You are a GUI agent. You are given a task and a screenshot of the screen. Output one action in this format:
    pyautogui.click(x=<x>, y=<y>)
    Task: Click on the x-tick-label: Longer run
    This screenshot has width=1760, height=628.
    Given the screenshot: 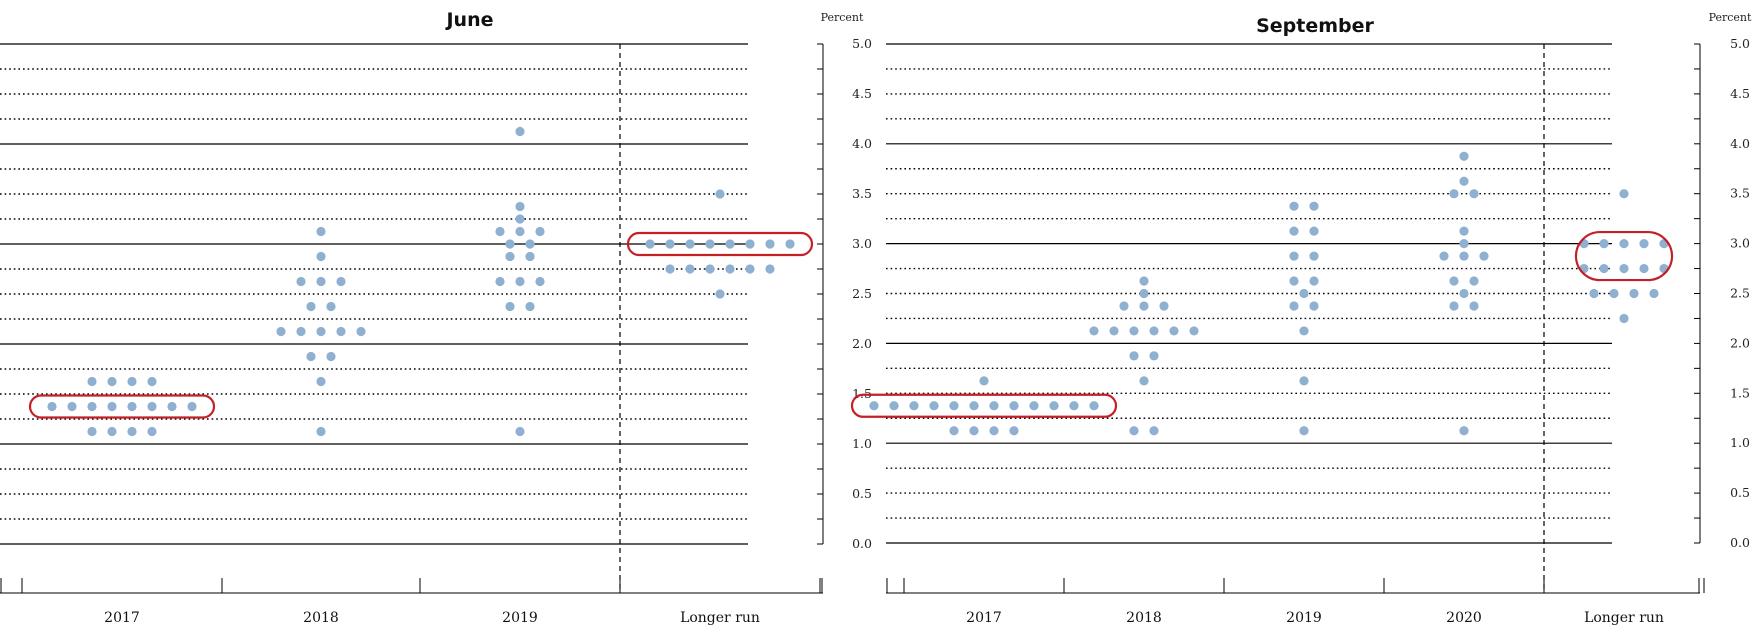 What is the action you would take?
    pyautogui.click(x=1624, y=618)
    